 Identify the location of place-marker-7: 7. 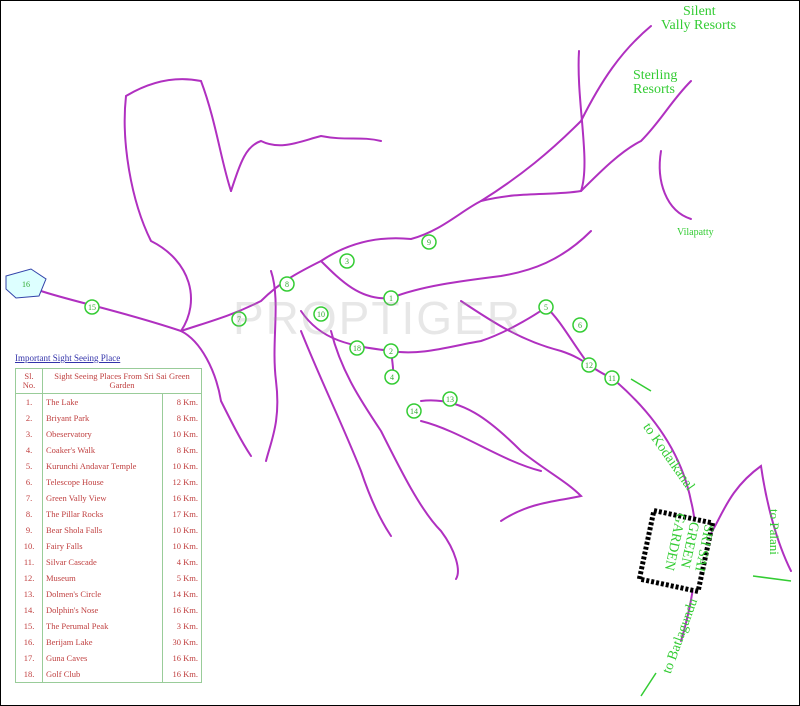
(239, 319).